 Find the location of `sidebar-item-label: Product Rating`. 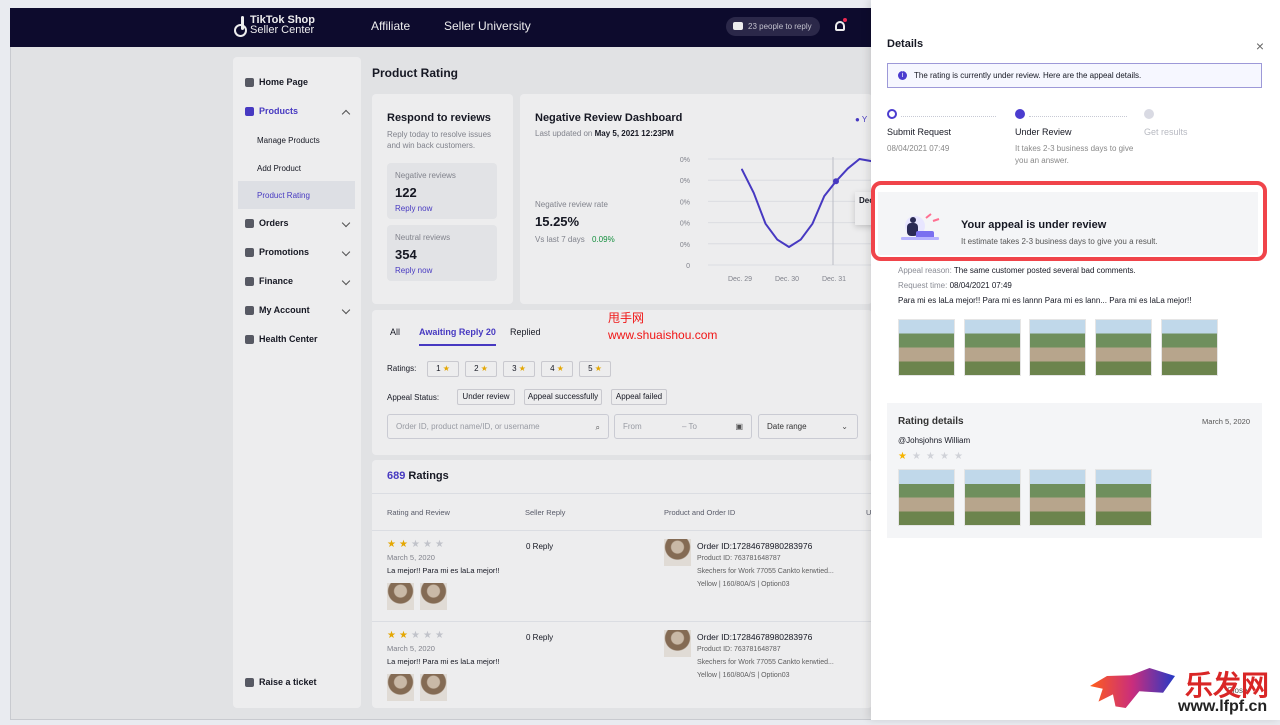

sidebar-item-label: Product Rating is located at coordinates (283, 195).